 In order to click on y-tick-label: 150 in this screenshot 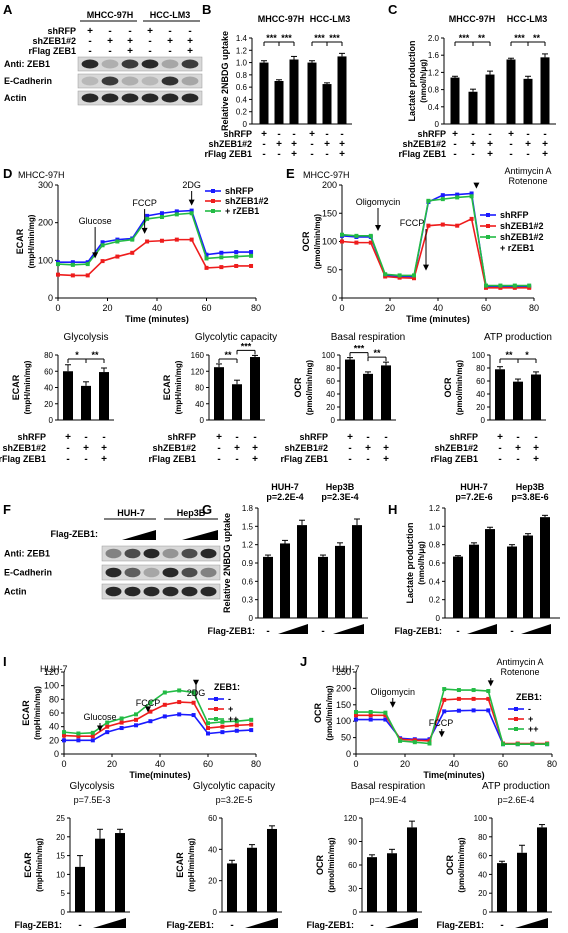, I will do `click(343, 705)`.